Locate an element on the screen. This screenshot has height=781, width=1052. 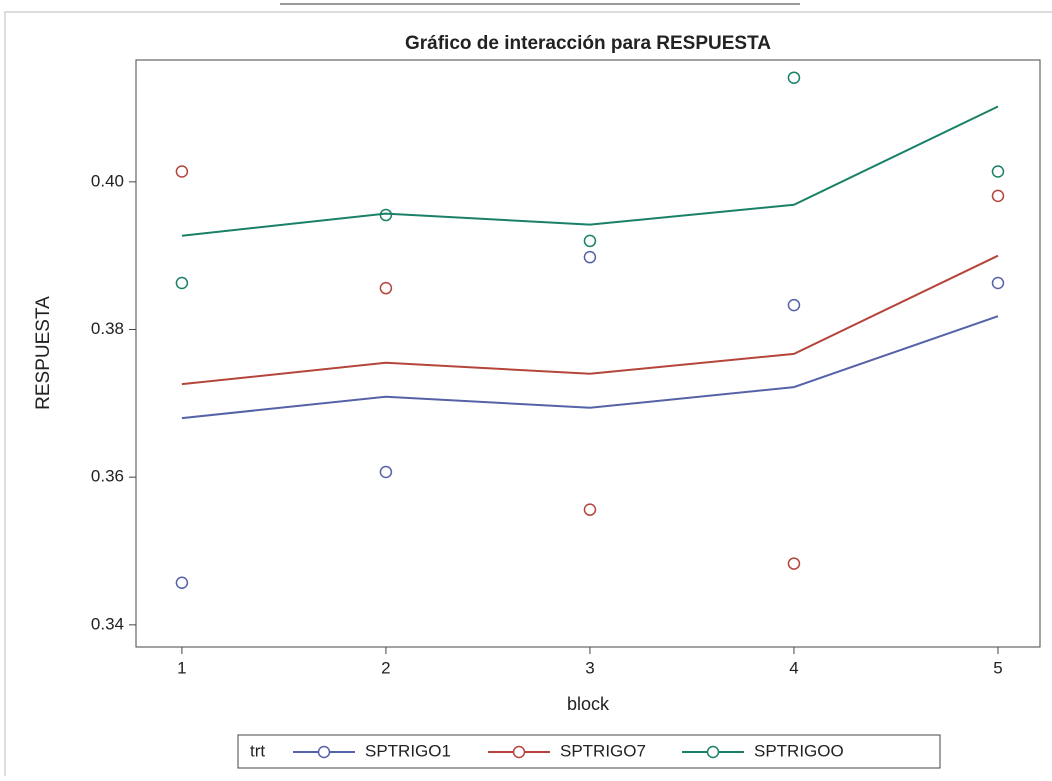
x-tick-label: 4 is located at coordinates (793, 667).